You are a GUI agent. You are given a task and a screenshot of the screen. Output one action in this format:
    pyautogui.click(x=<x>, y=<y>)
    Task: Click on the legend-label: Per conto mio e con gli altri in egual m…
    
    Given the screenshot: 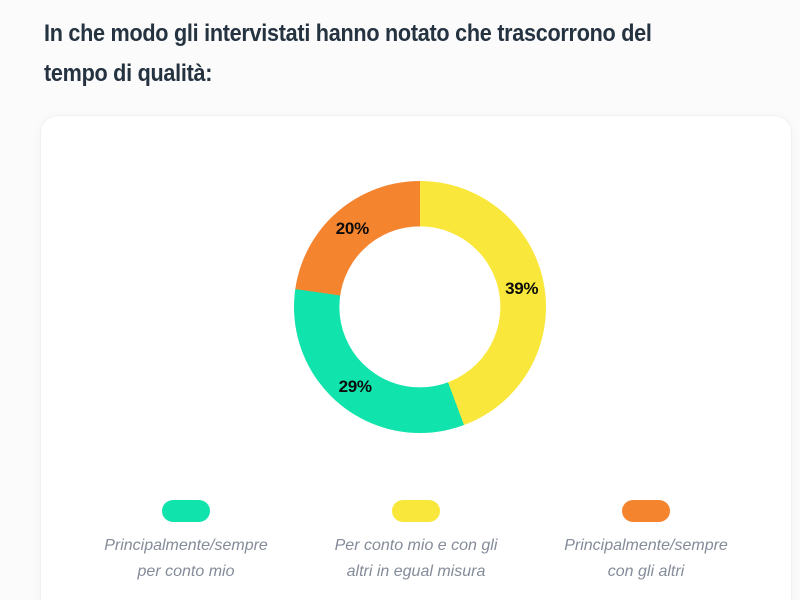 What is the action you would take?
    pyautogui.click(x=416, y=558)
    